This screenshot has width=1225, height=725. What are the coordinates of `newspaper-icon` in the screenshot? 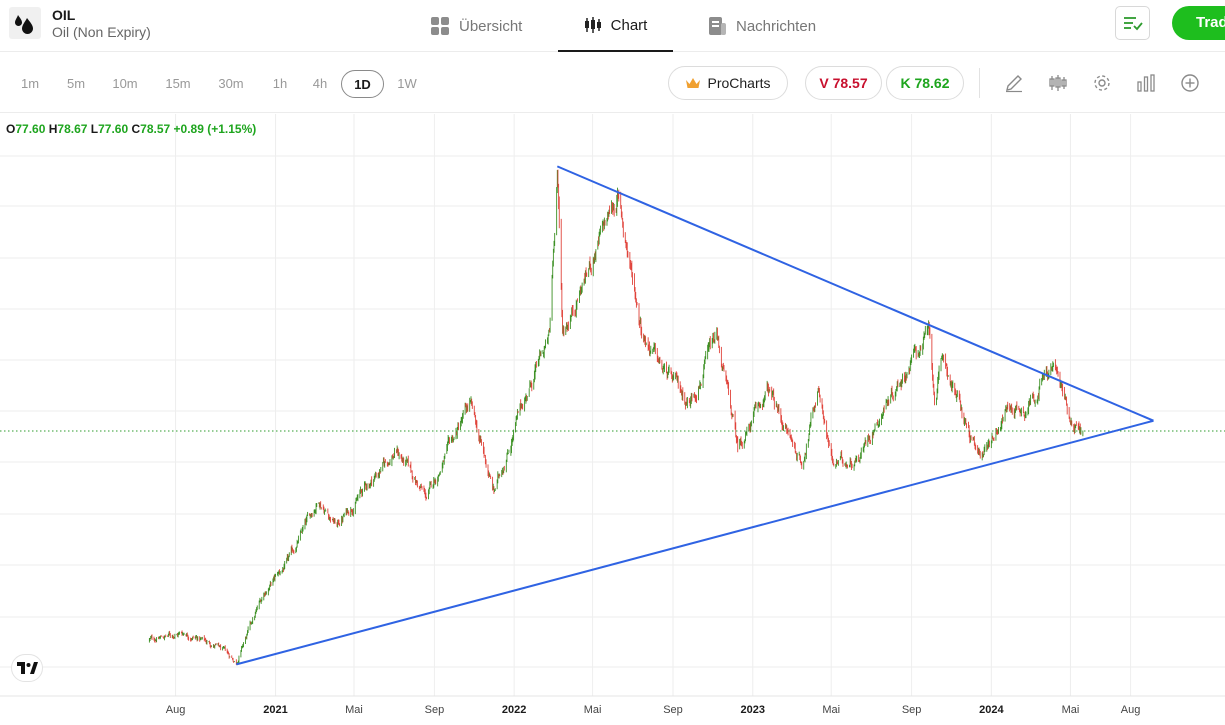 It's located at (717, 26).